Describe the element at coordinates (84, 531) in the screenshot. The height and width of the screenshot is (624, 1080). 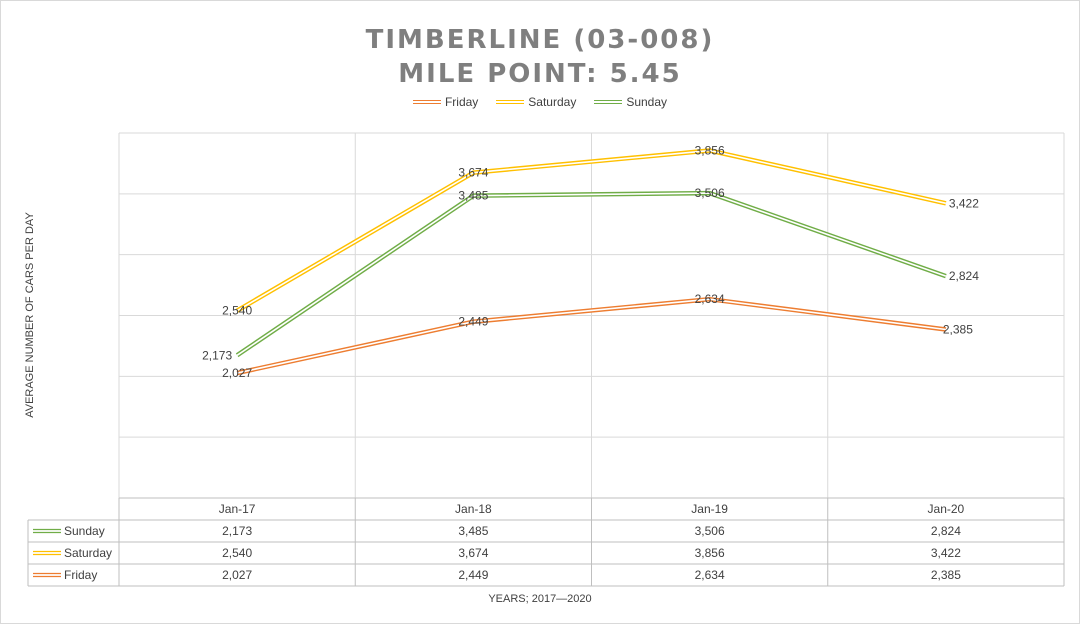
I see `table-series-name: Sunday` at that location.